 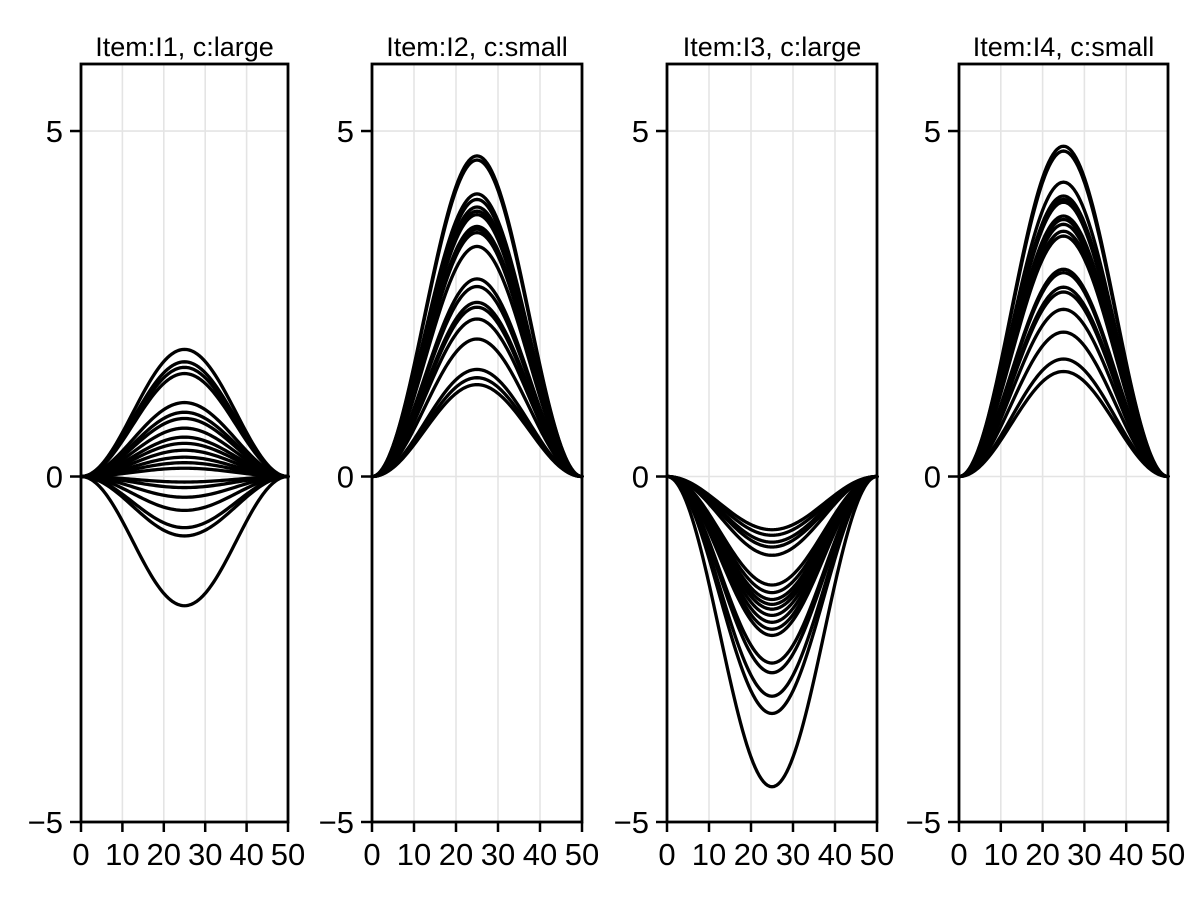 I want to click on panel-title: Item:I4, c:small, so click(x=1064, y=47).